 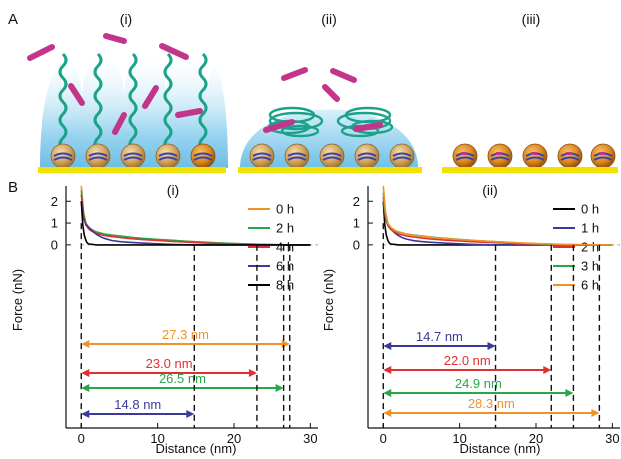 I want to click on decay-length-label: 26.5 nm, so click(x=182, y=378).